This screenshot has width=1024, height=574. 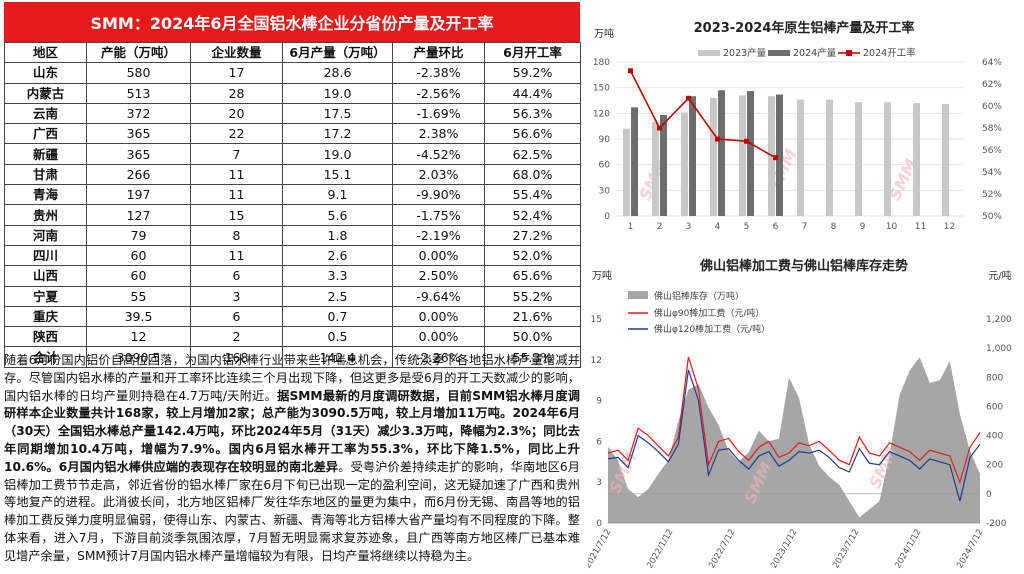 What do you see at coordinates (337, 174) in the screenshot?
I see `table-cell: 15.1` at bounding box center [337, 174].